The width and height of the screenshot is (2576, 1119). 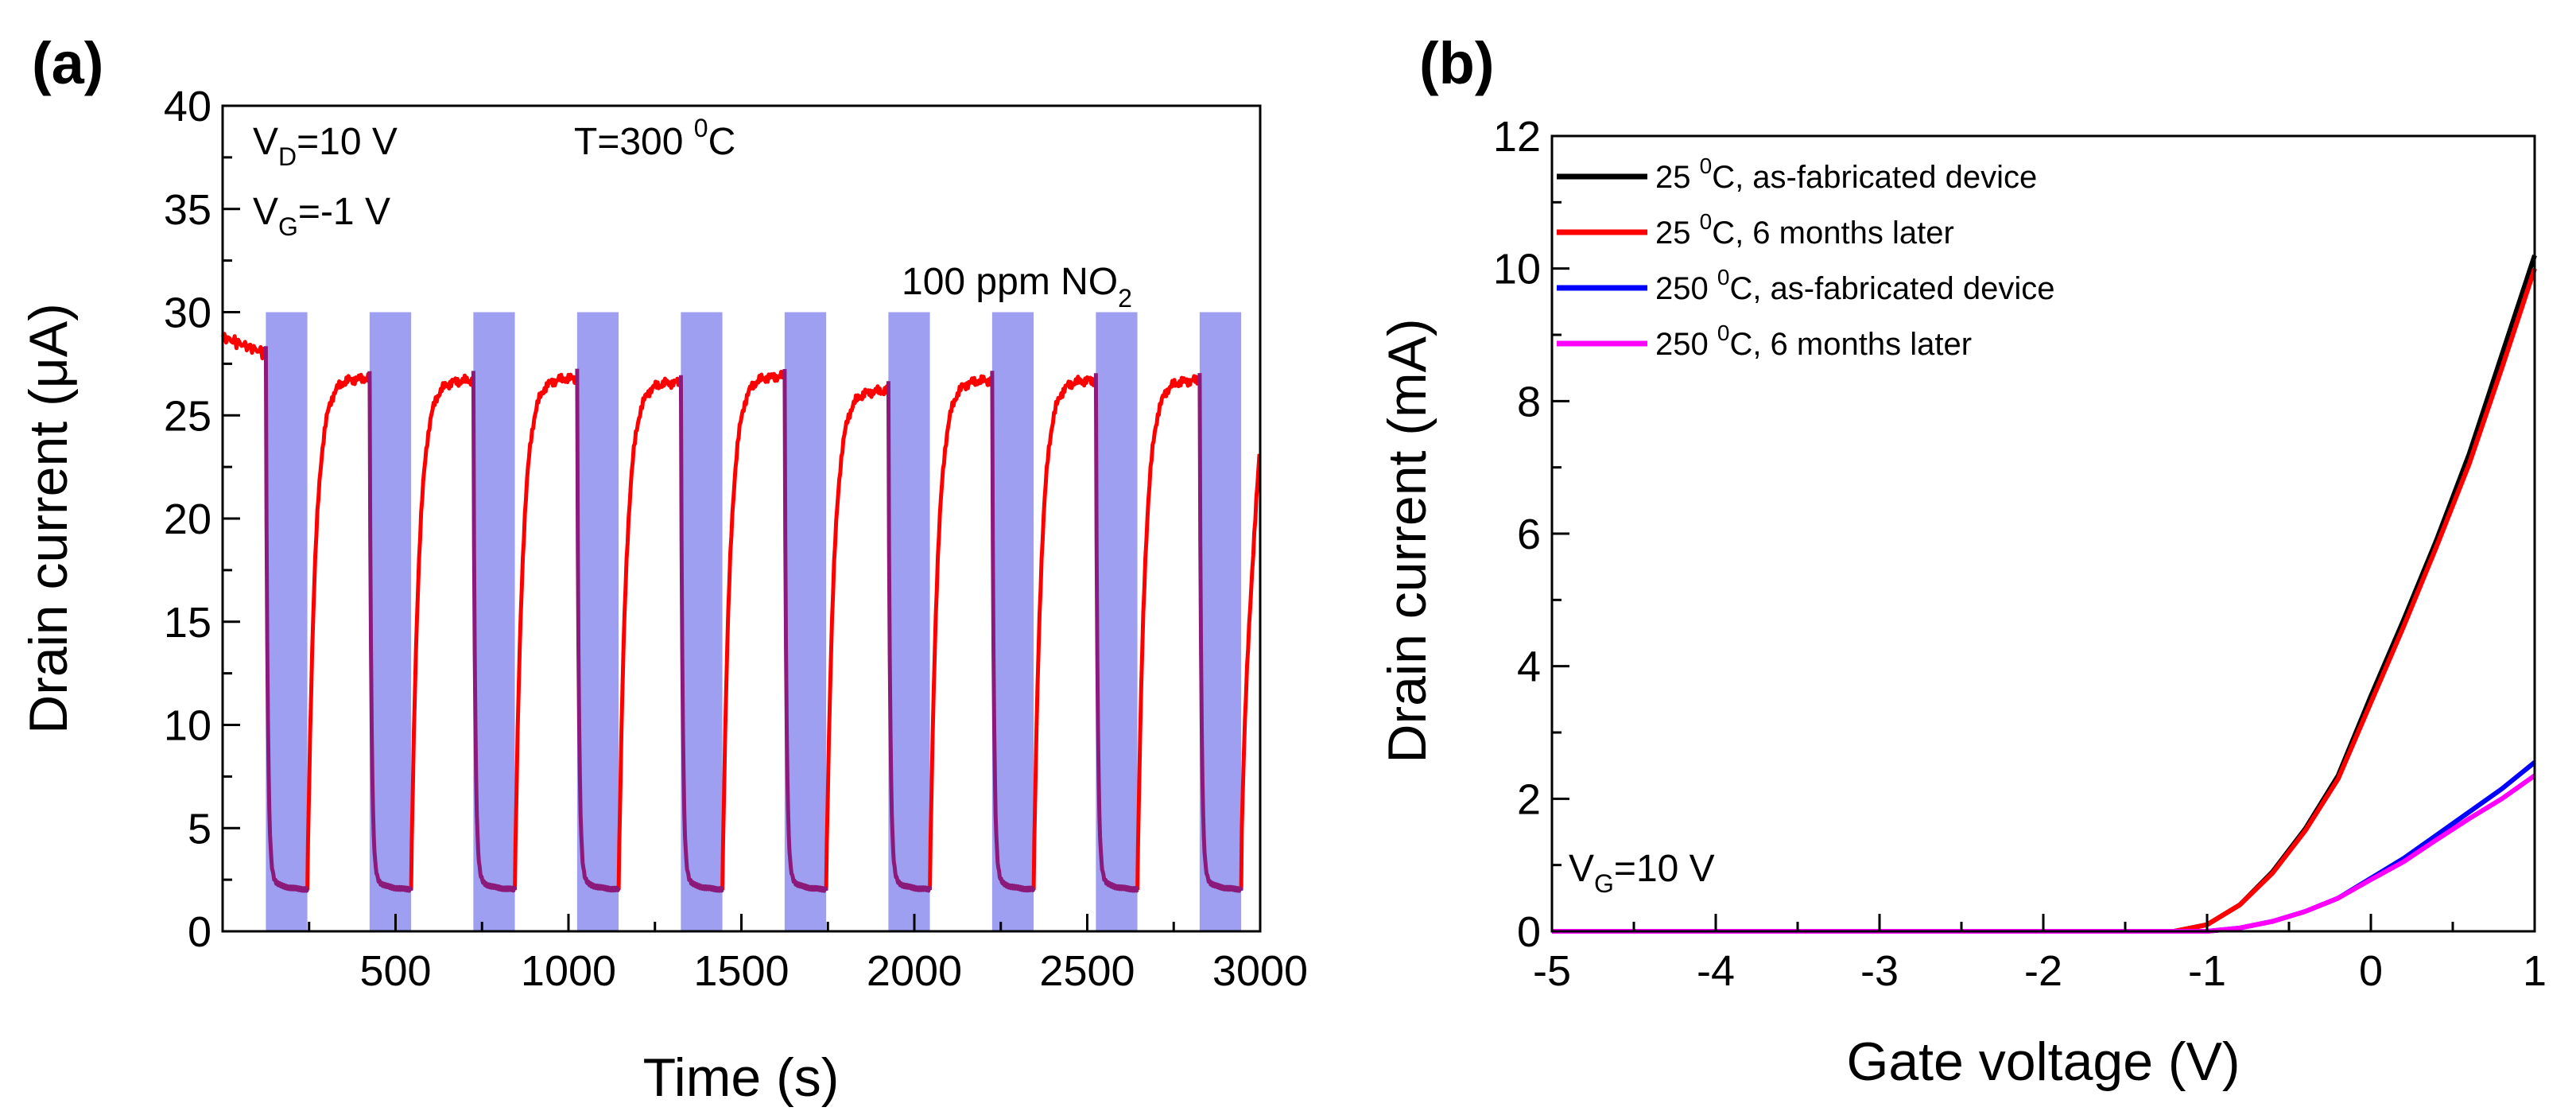 I want to click on panel-b-label: (b), so click(x=1457, y=63).